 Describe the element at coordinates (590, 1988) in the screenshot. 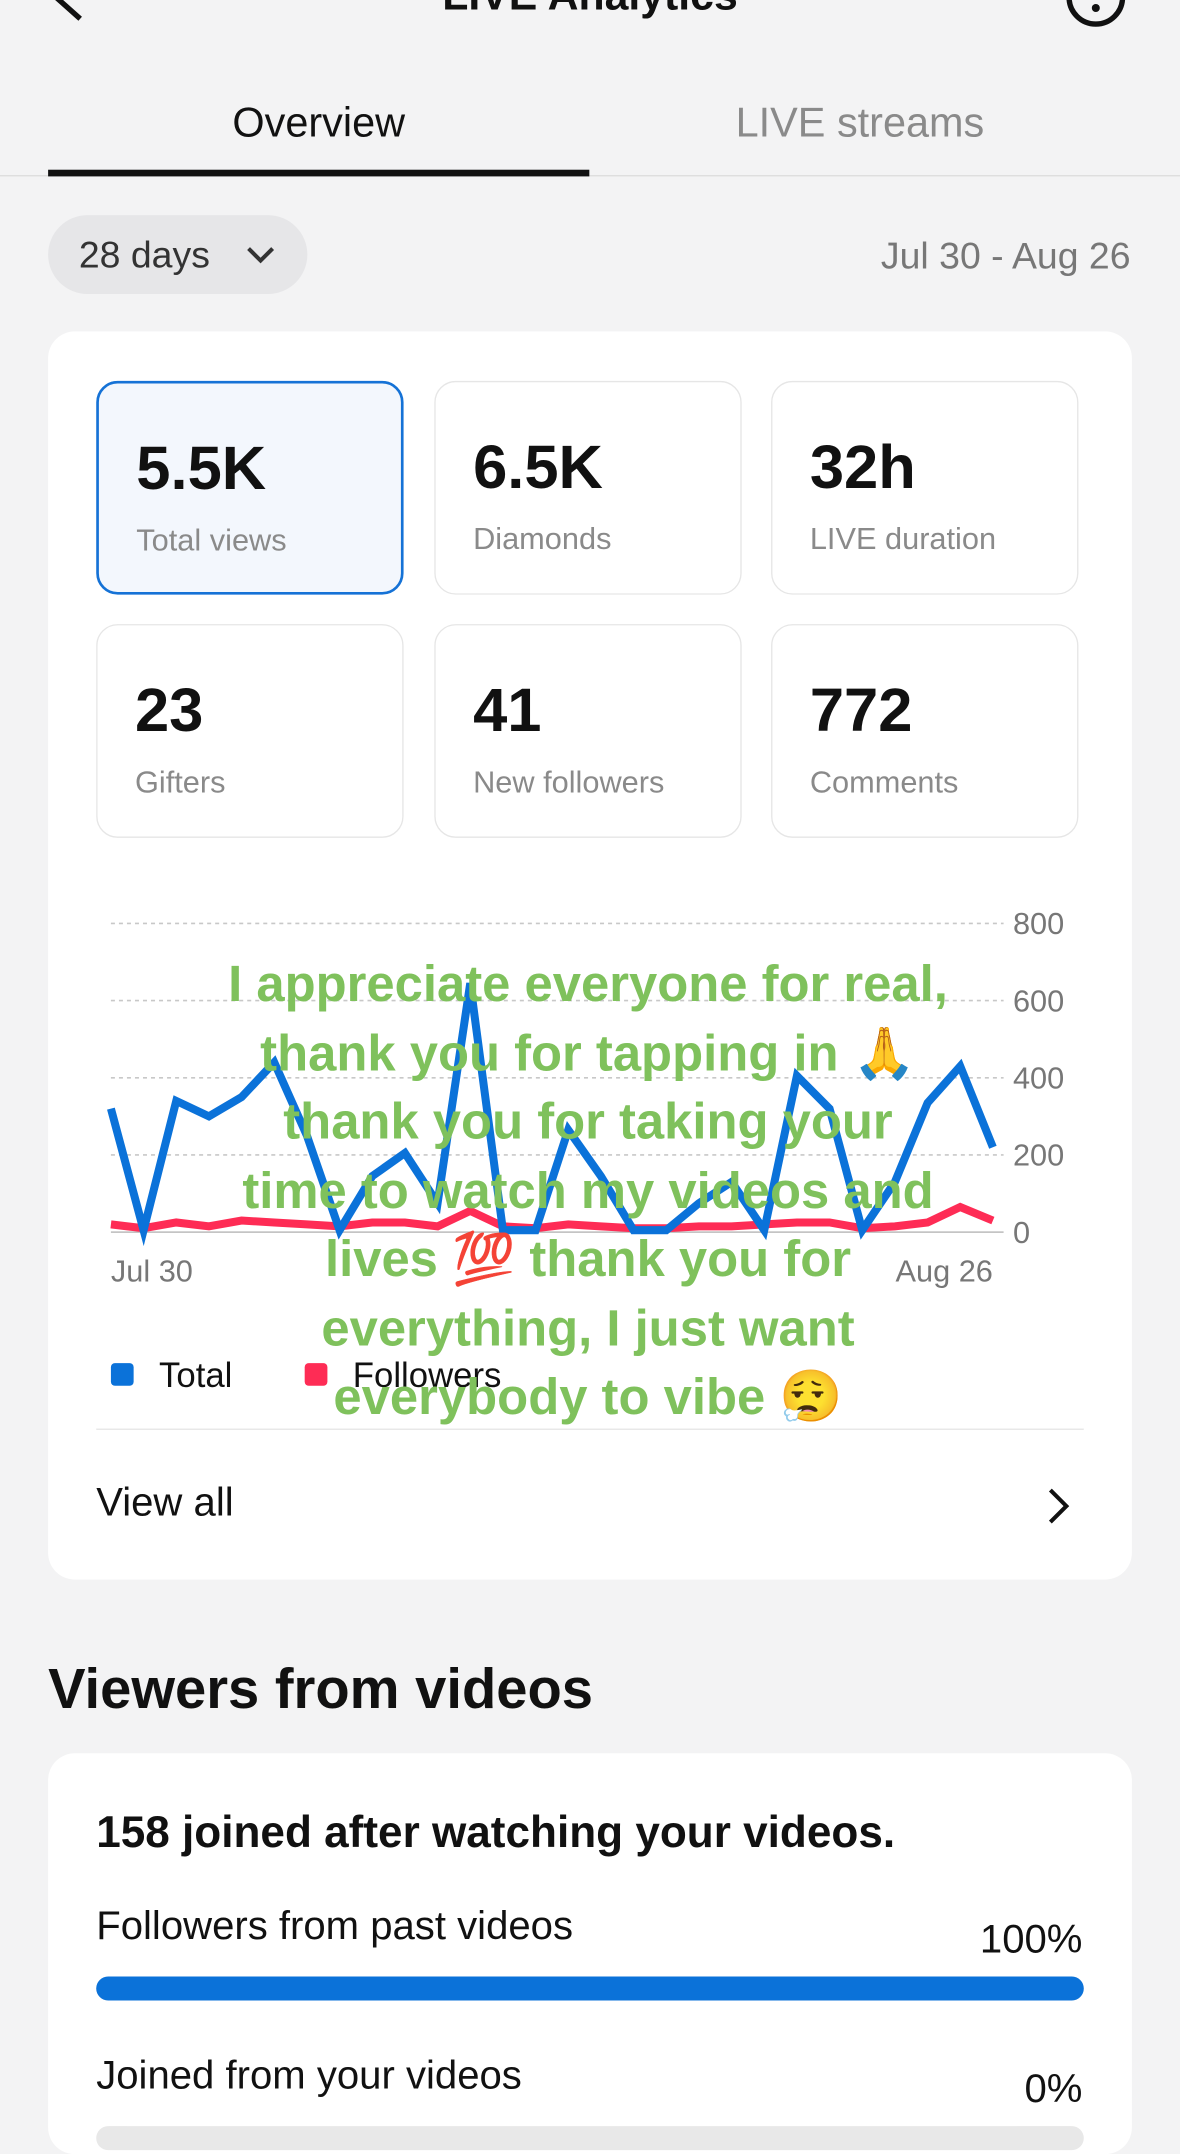

I see `progress-bar` at that location.